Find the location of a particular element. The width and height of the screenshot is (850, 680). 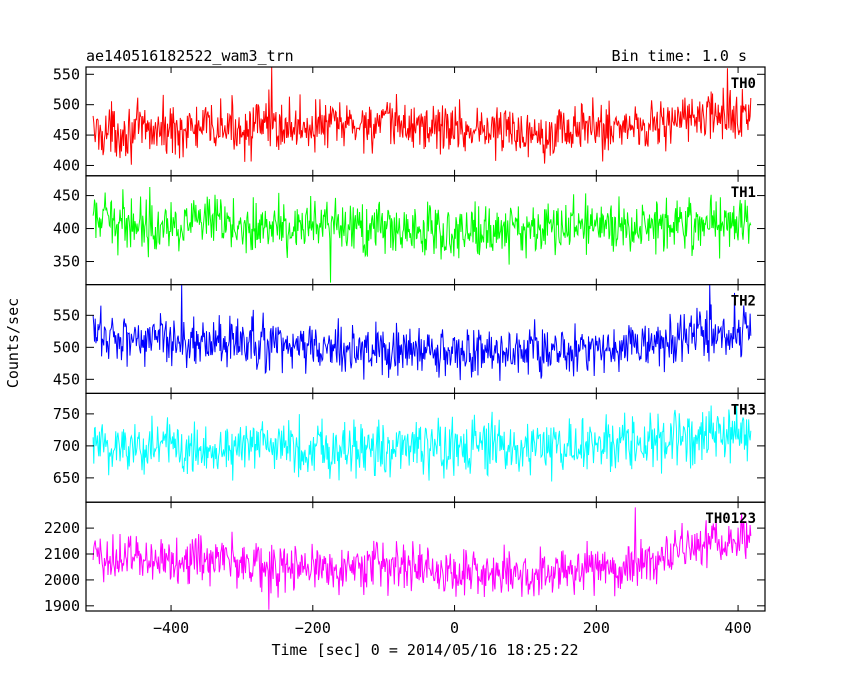

series-line-th3 is located at coordinates (422, 443).